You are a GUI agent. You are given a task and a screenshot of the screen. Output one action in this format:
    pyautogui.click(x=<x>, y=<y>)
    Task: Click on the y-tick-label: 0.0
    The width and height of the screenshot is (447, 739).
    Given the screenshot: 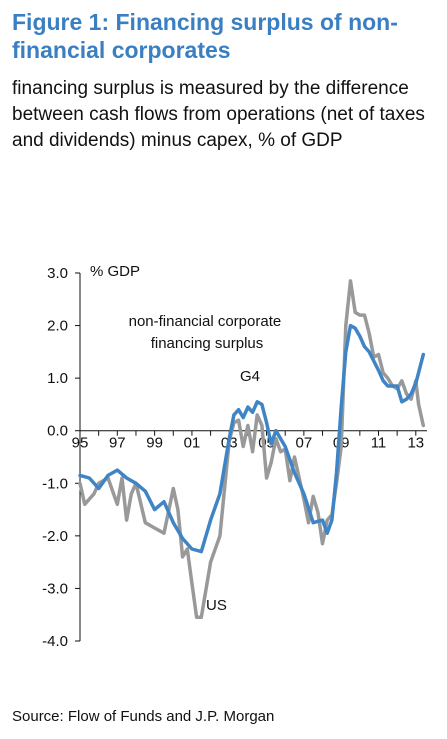 What is the action you would take?
    pyautogui.click(x=57, y=431)
    